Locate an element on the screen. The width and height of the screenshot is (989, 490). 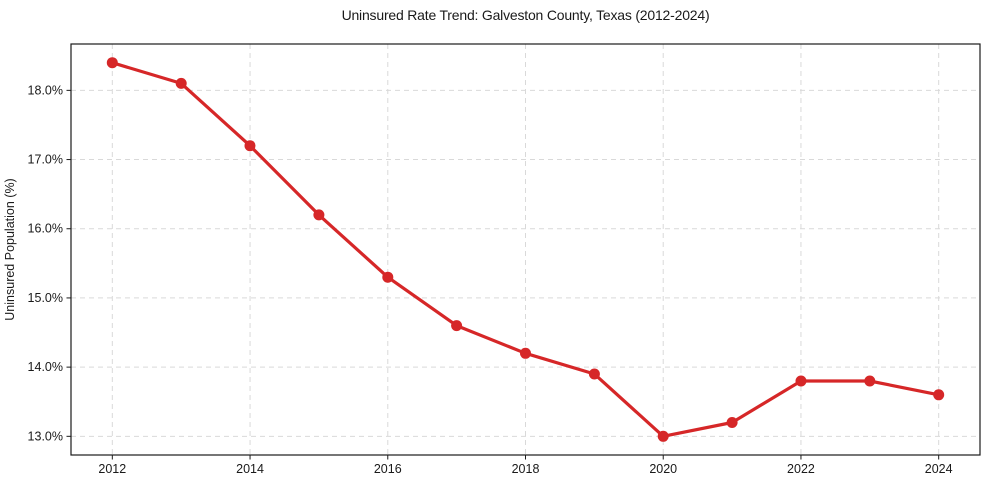
y-tick-label: 15.0% is located at coordinates (45, 298).